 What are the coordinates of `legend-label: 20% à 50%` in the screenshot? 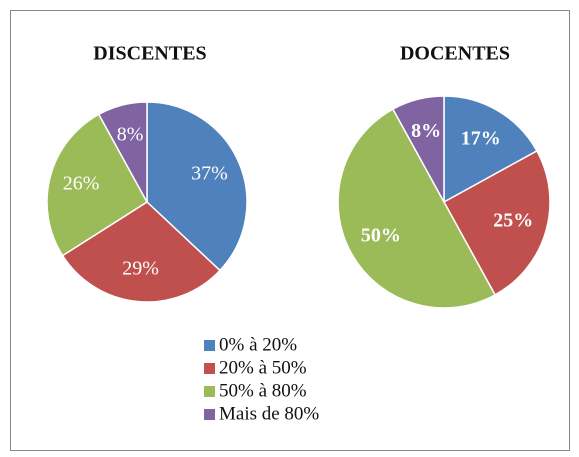 It's located at (263, 367).